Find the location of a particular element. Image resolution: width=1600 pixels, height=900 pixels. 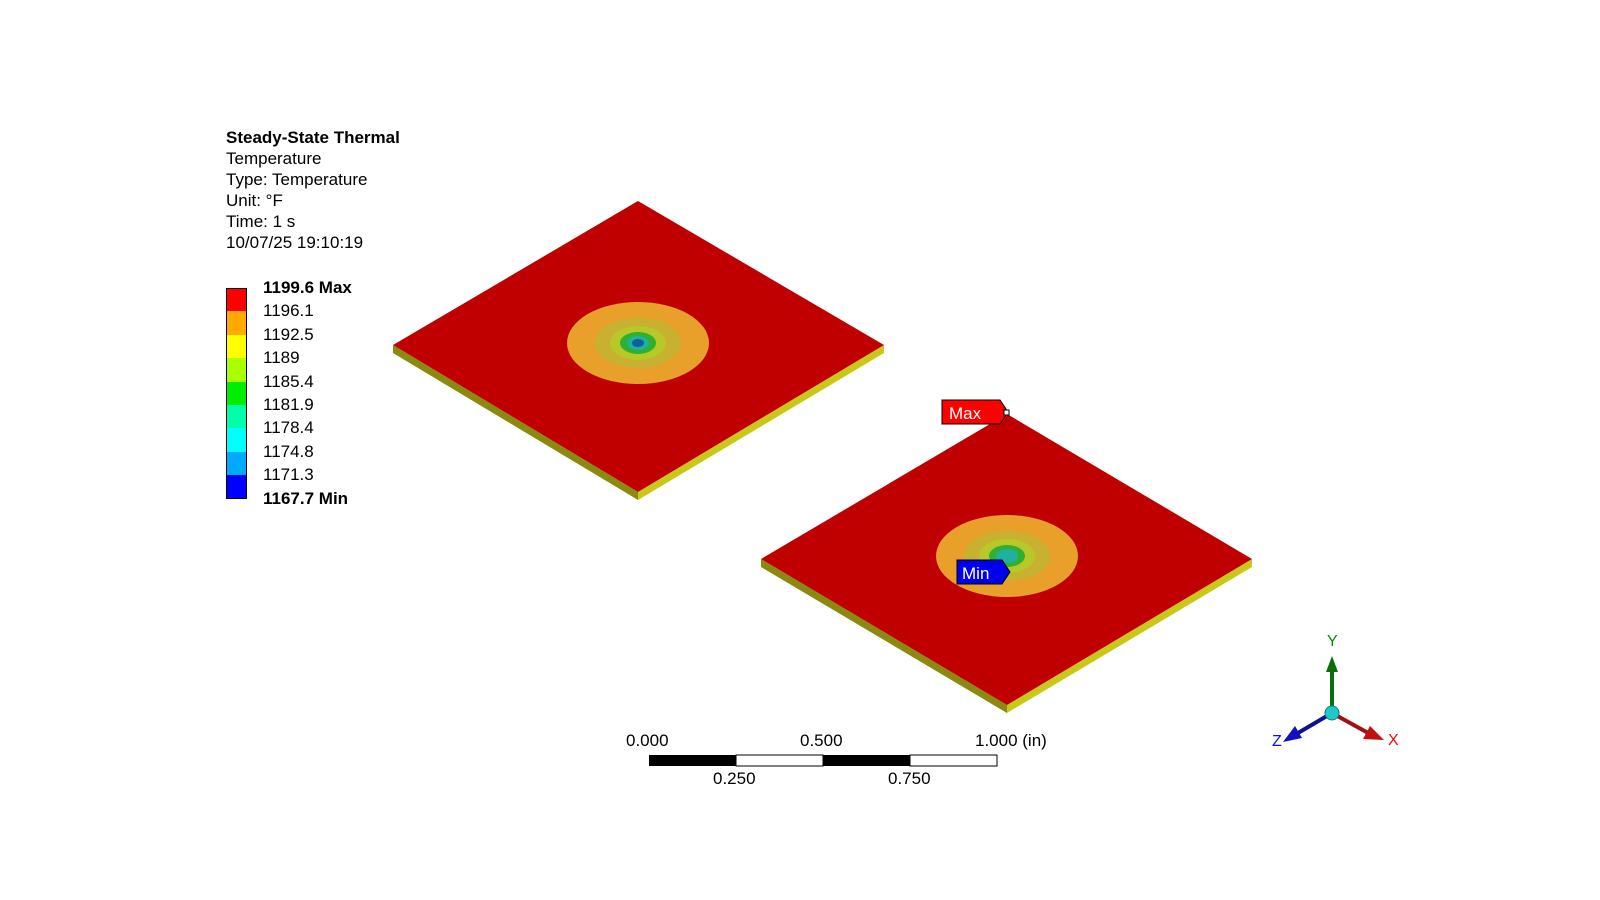

result-time: Time: 1 s is located at coordinates (261, 221).